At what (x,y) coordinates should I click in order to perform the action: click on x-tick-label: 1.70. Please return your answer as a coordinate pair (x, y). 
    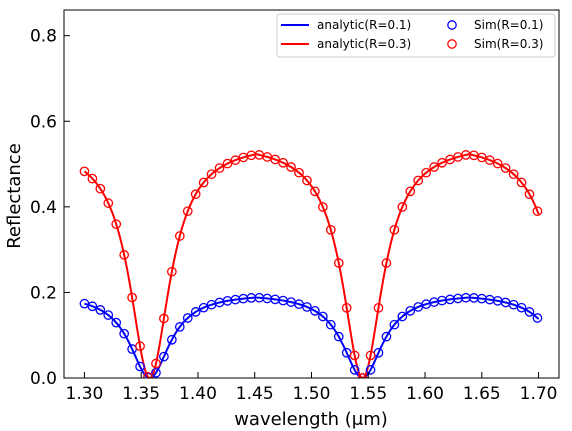
    Looking at the image, I should click on (539, 394).